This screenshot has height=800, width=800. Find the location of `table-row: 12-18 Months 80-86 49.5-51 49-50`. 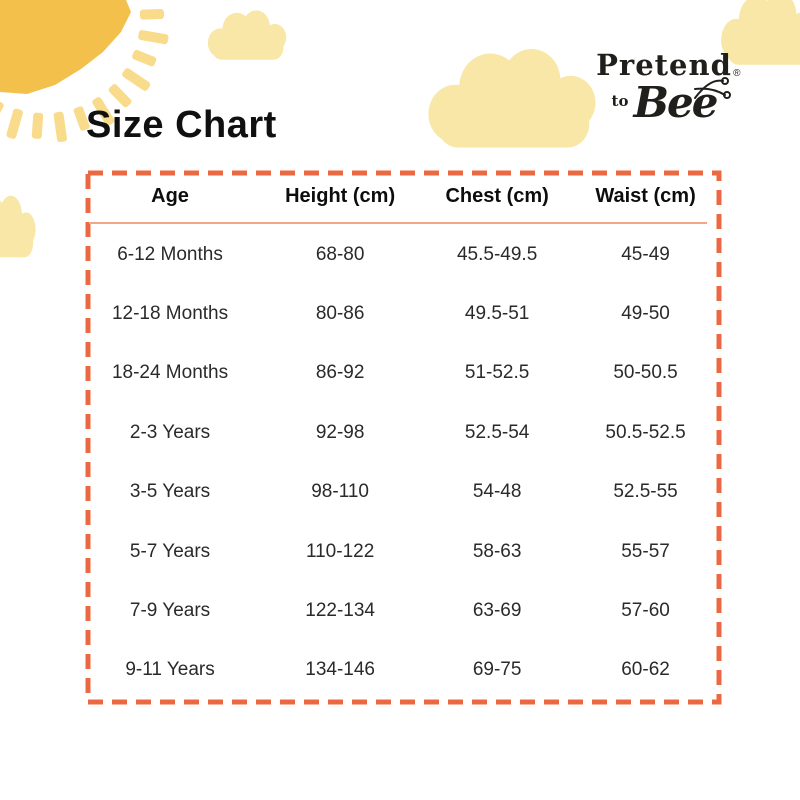

table-row: 12-18 Months 80-86 49.5-51 49-50 is located at coordinates (403, 313).